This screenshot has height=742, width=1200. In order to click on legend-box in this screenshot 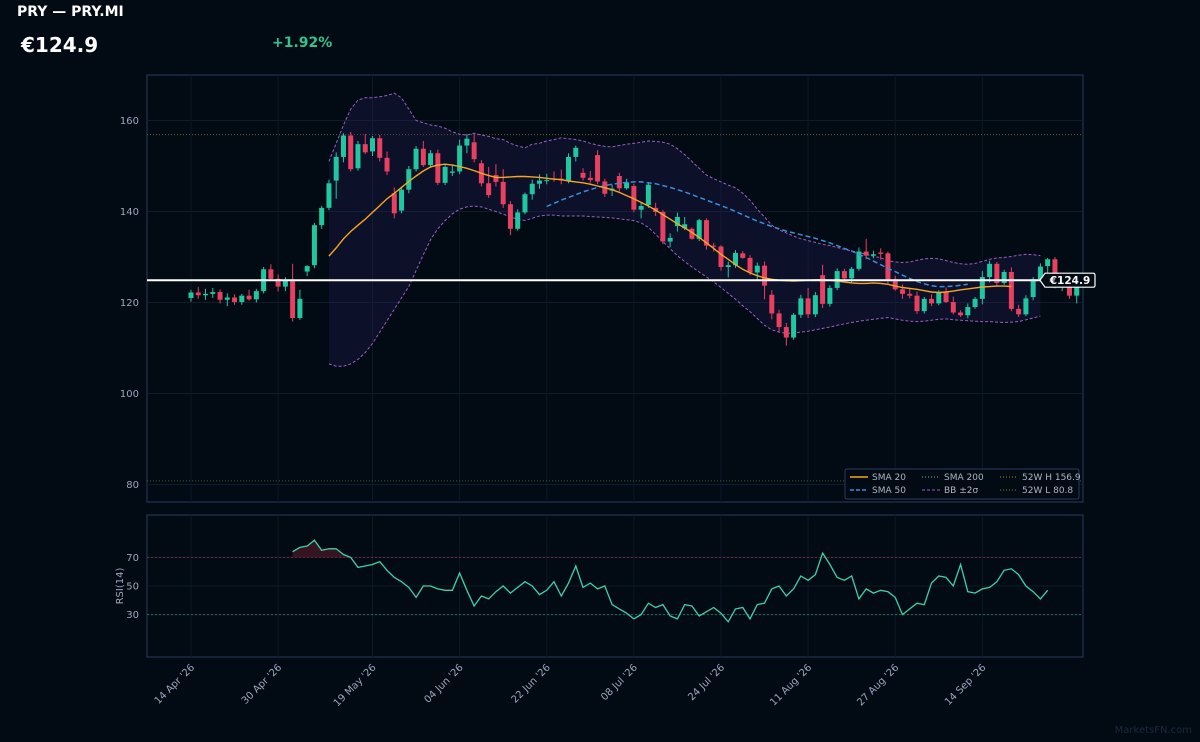, I will do `click(962, 484)`.